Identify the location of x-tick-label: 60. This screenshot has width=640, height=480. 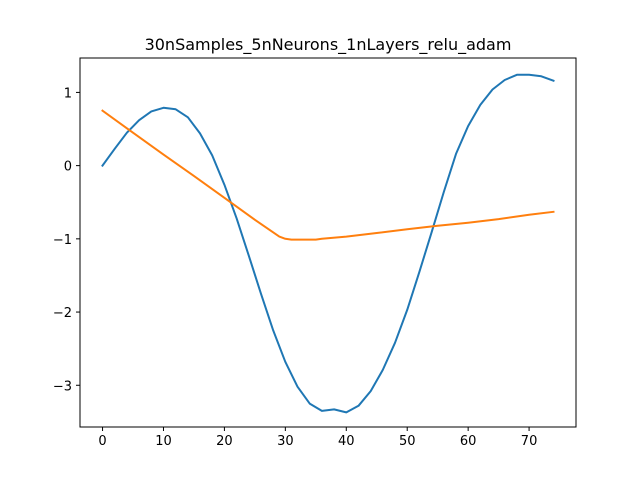
(468, 441).